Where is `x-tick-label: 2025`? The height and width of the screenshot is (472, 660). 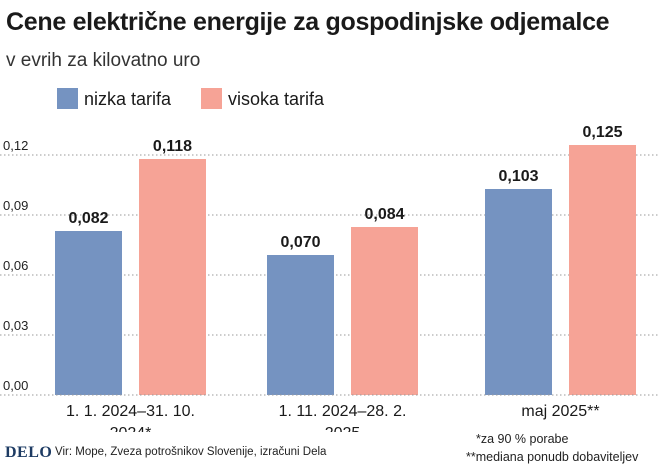 x-tick-label: 2025 is located at coordinates (343, 428).